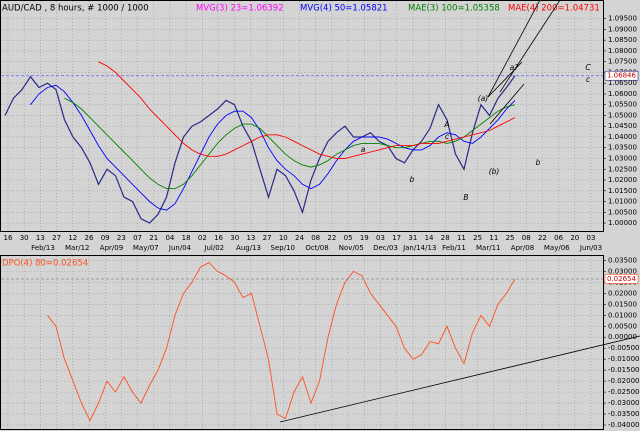 The height and width of the screenshot is (431, 640). I want to click on x-tick-label: 09, so click(105, 238).